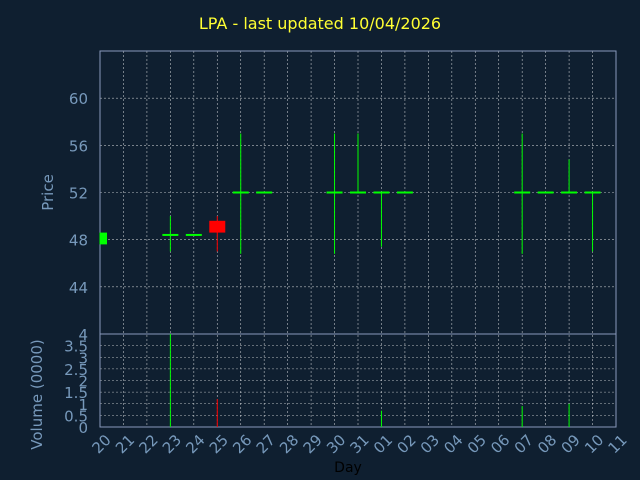 Image resolution: width=640 pixels, height=480 pixels. Describe the element at coordinates (125, 444) in the screenshot. I see `x-tick-label: 21` at that location.